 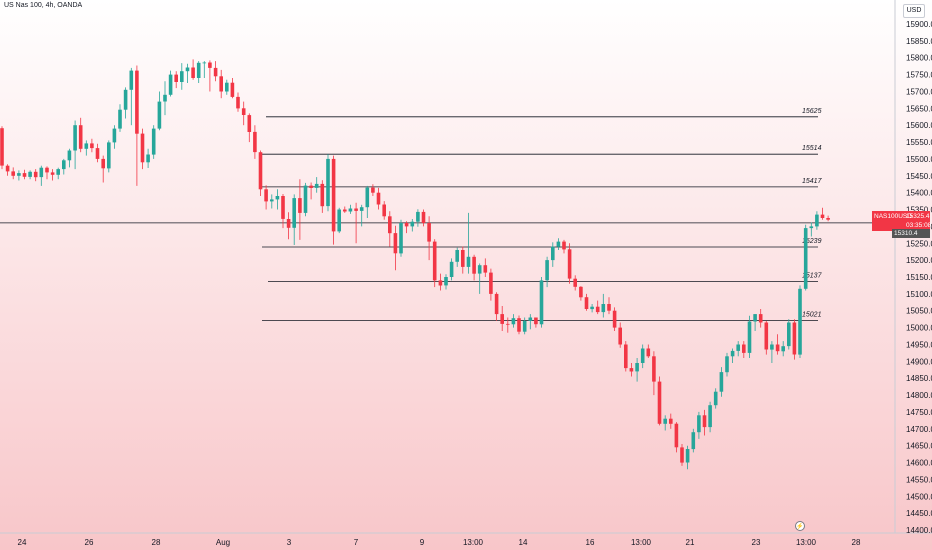 I want to click on currency-selector: USD, so click(x=914, y=11).